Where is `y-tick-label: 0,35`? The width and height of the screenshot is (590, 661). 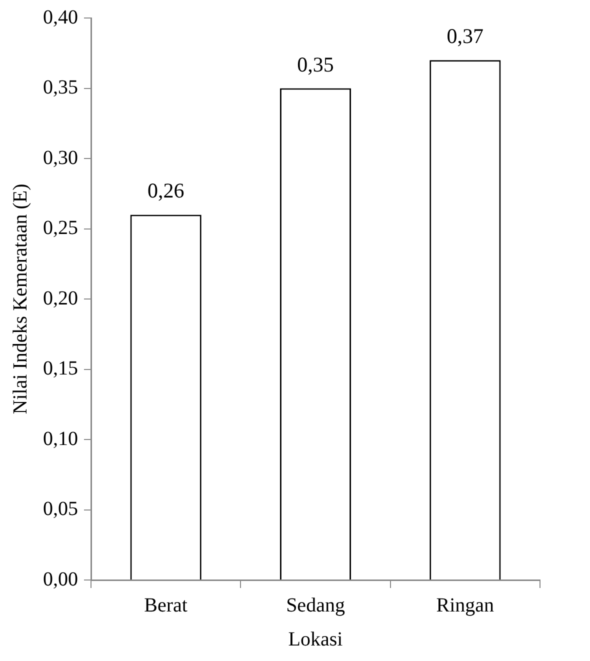 y-tick-label: 0,35 is located at coordinates (60, 87).